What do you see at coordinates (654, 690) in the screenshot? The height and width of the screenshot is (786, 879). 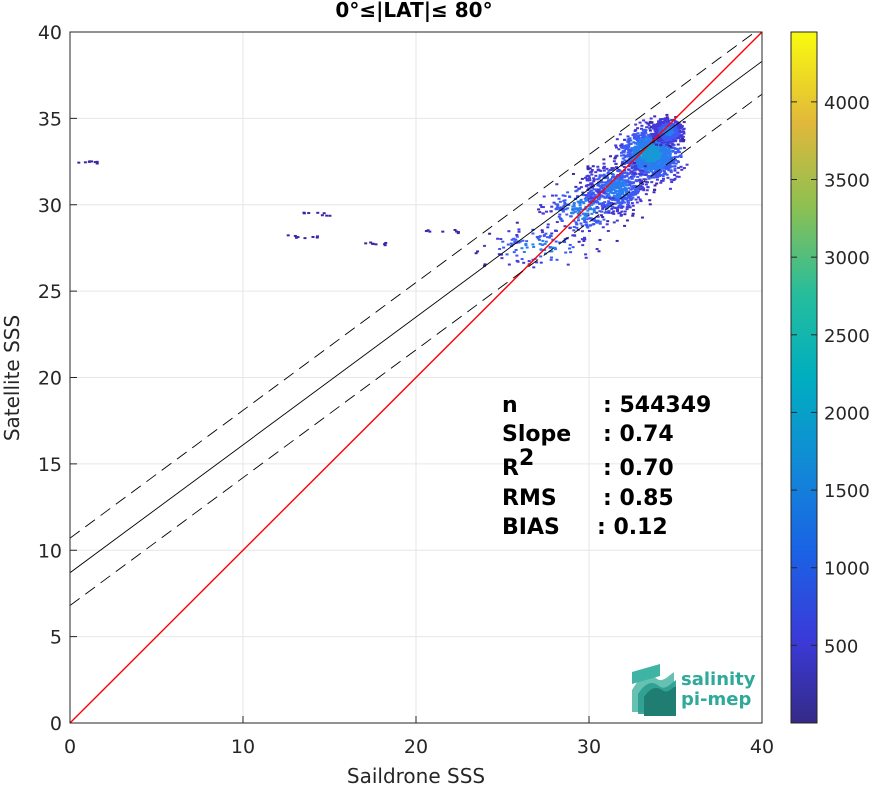 I see `wave-logo-icon` at bounding box center [654, 690].